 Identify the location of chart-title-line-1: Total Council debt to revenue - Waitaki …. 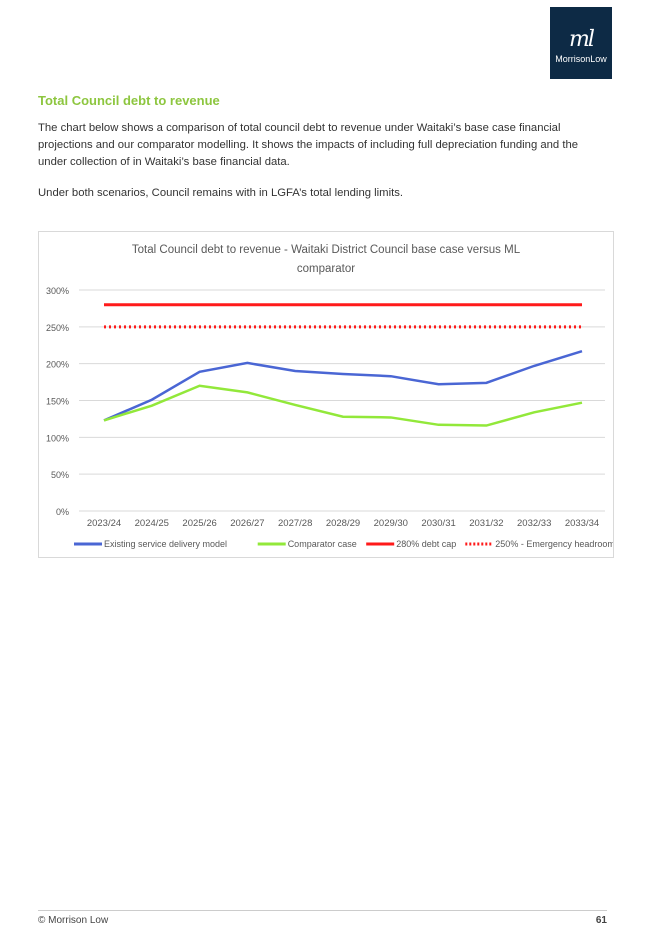
(326, 250).